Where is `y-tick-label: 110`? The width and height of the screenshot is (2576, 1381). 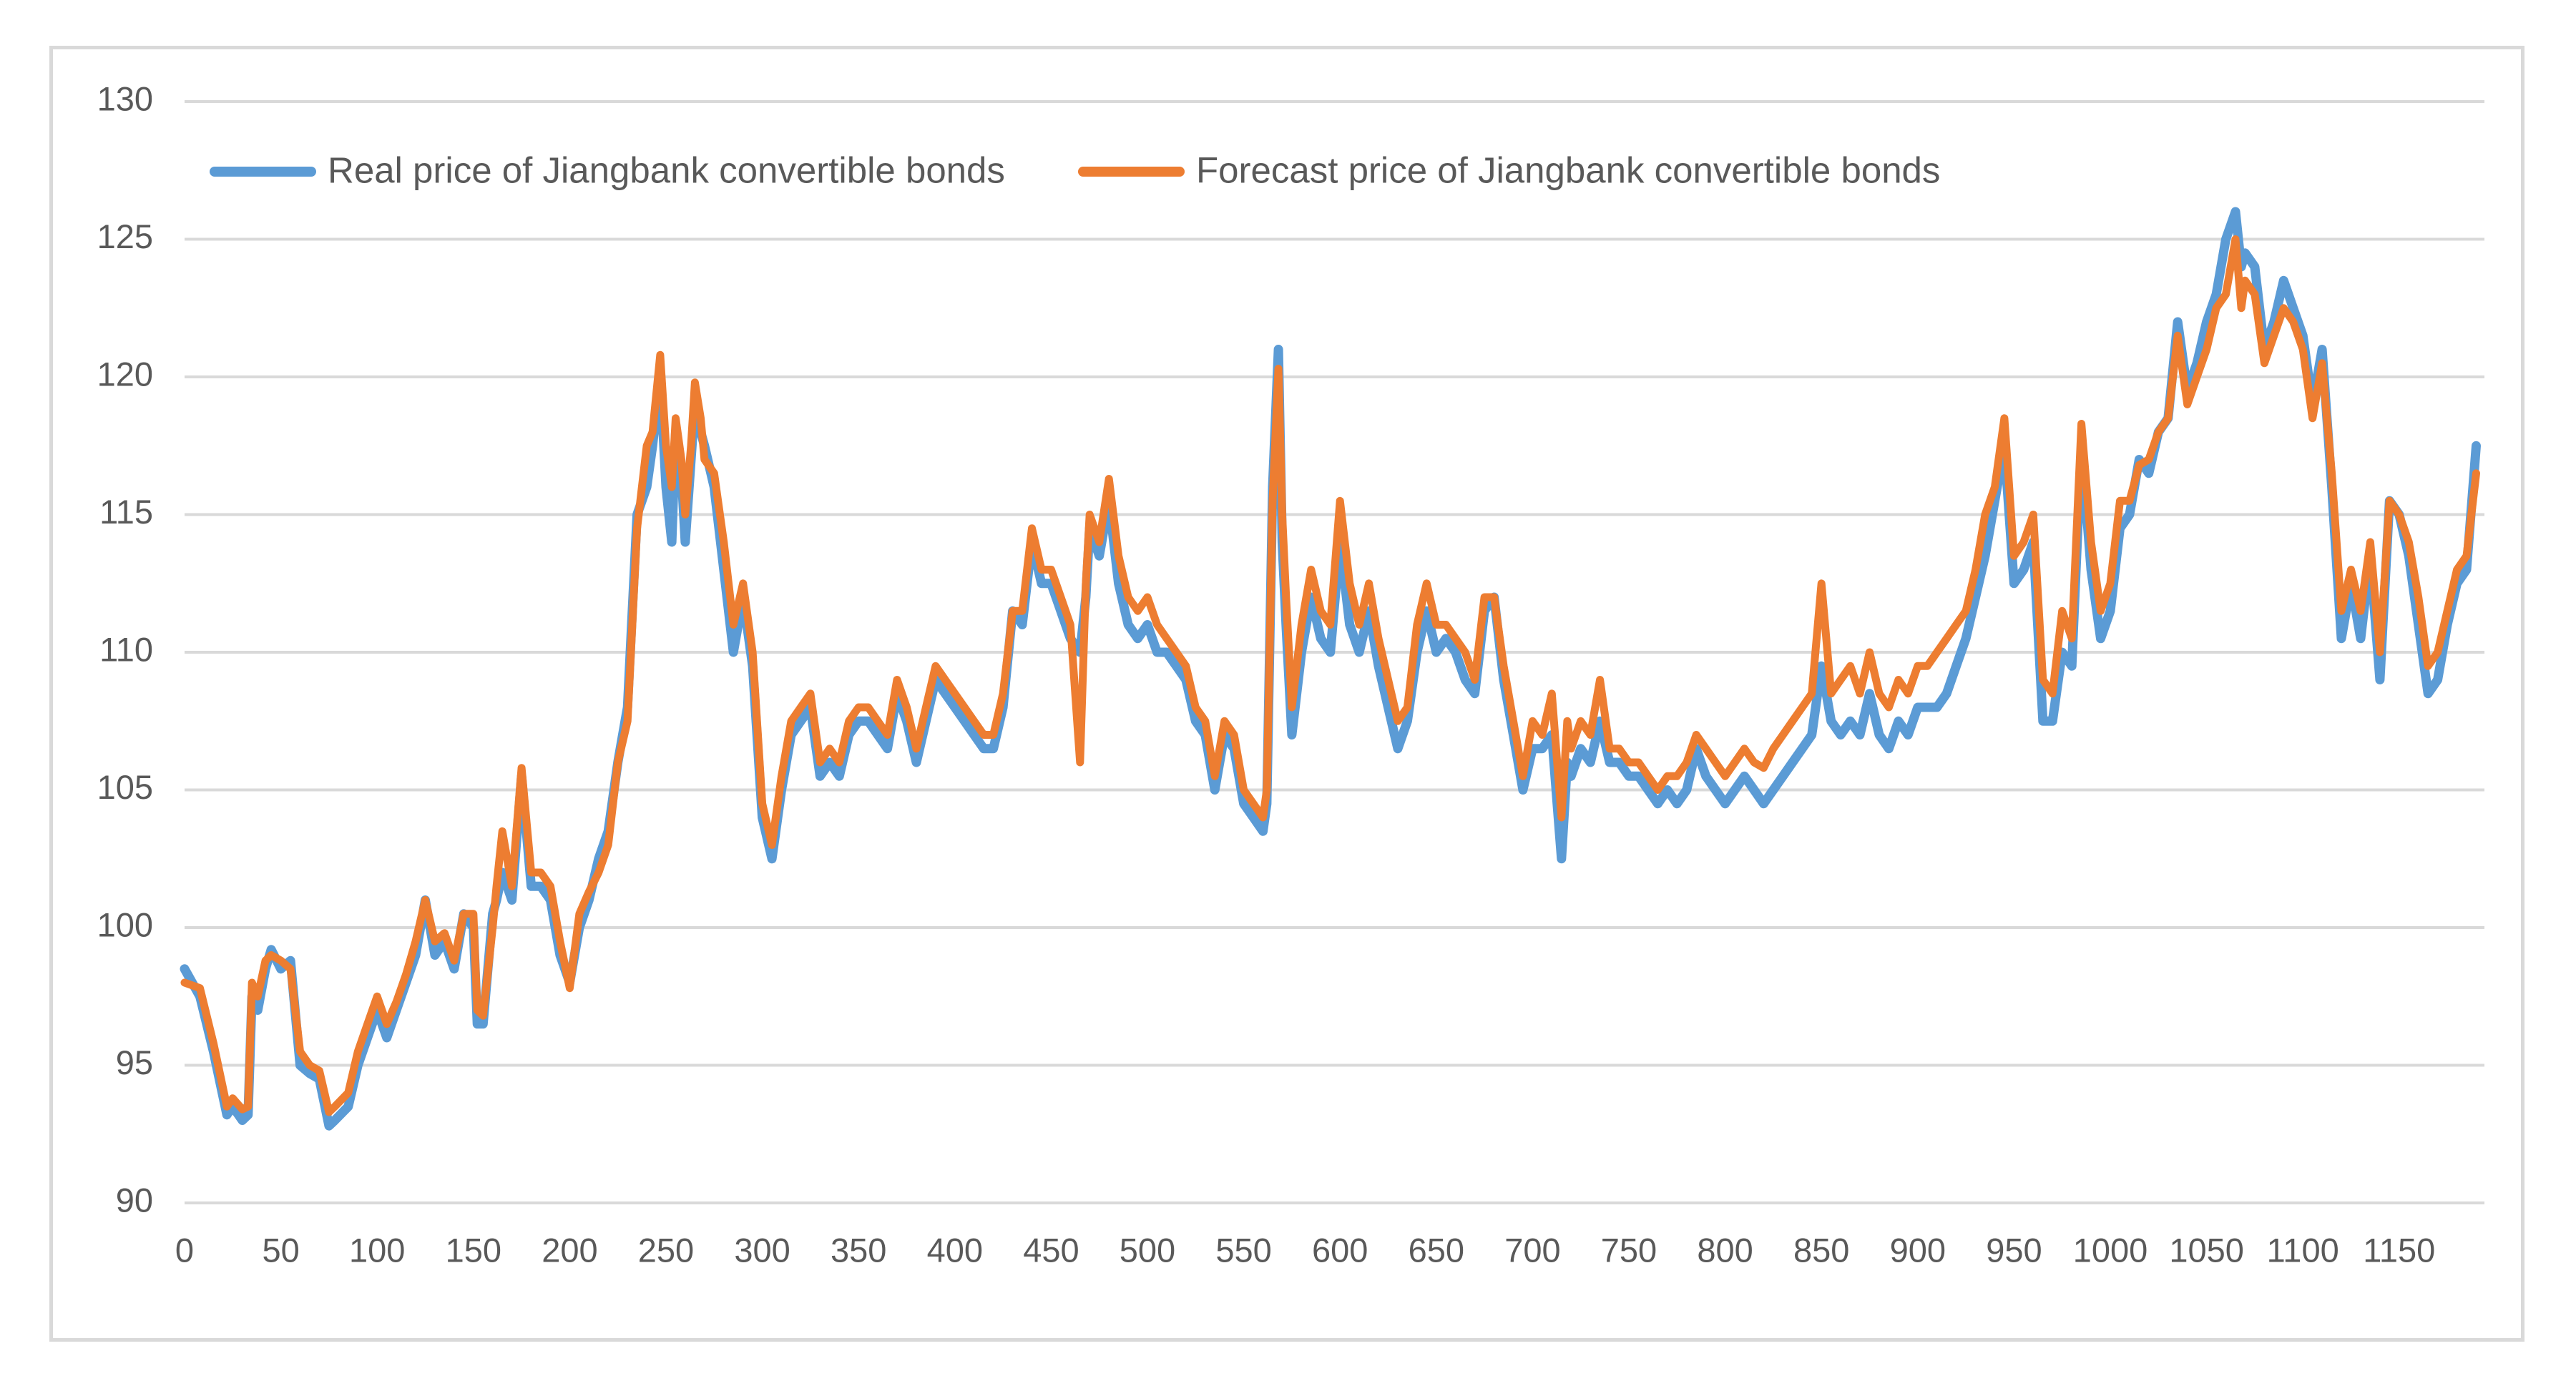
y-tick-label: 110 is located at coordinates (126, 649).